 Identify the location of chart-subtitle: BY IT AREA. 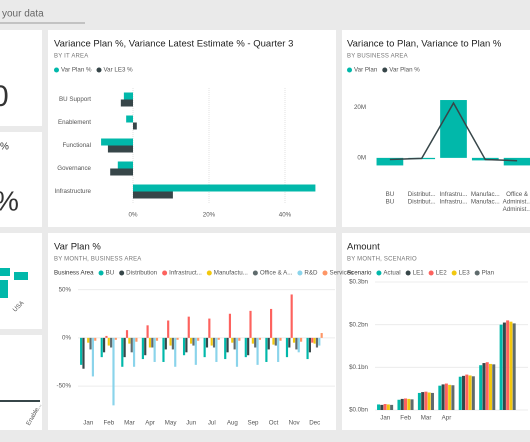
(71, 57).